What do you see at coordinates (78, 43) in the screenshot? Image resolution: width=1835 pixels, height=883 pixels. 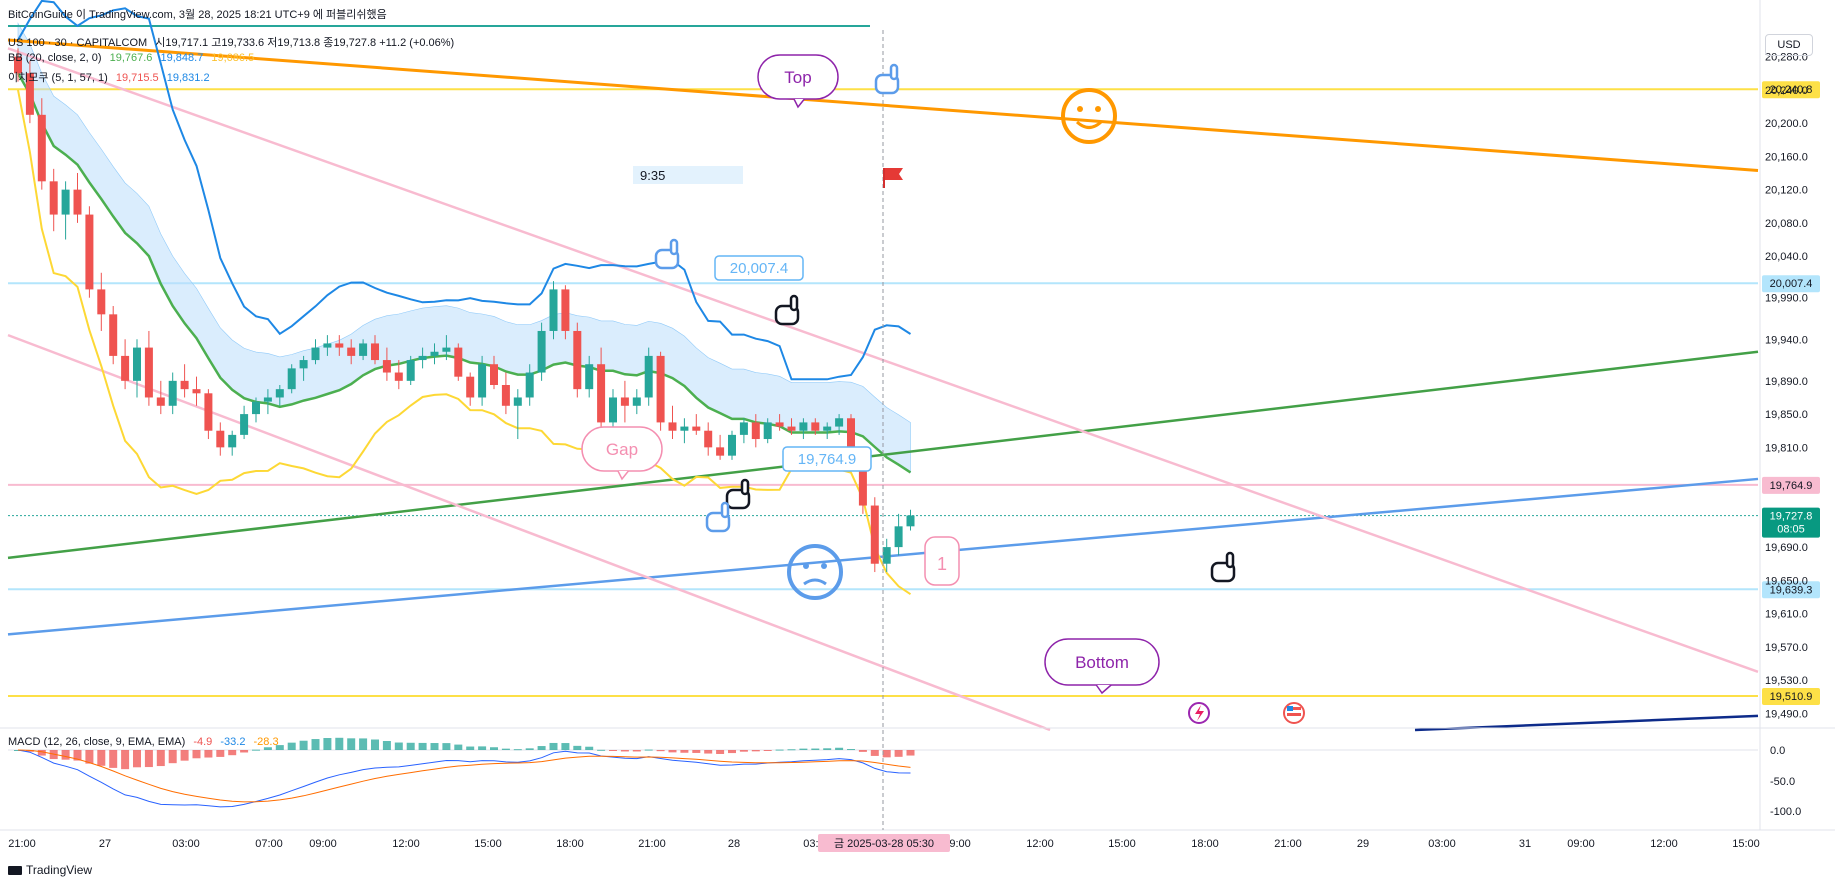 I see `symbol-label: US 100 · 30 · CAPITALCOM` at bounding box center [78, 43].